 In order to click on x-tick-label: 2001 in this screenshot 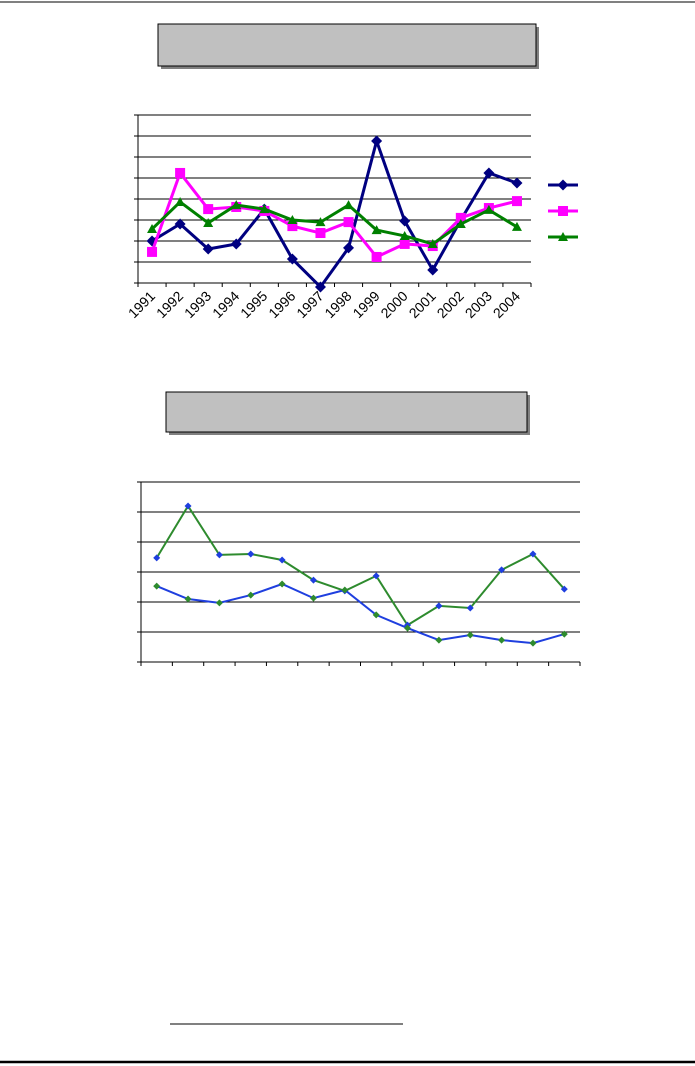, I will do `click(422, 304)`.